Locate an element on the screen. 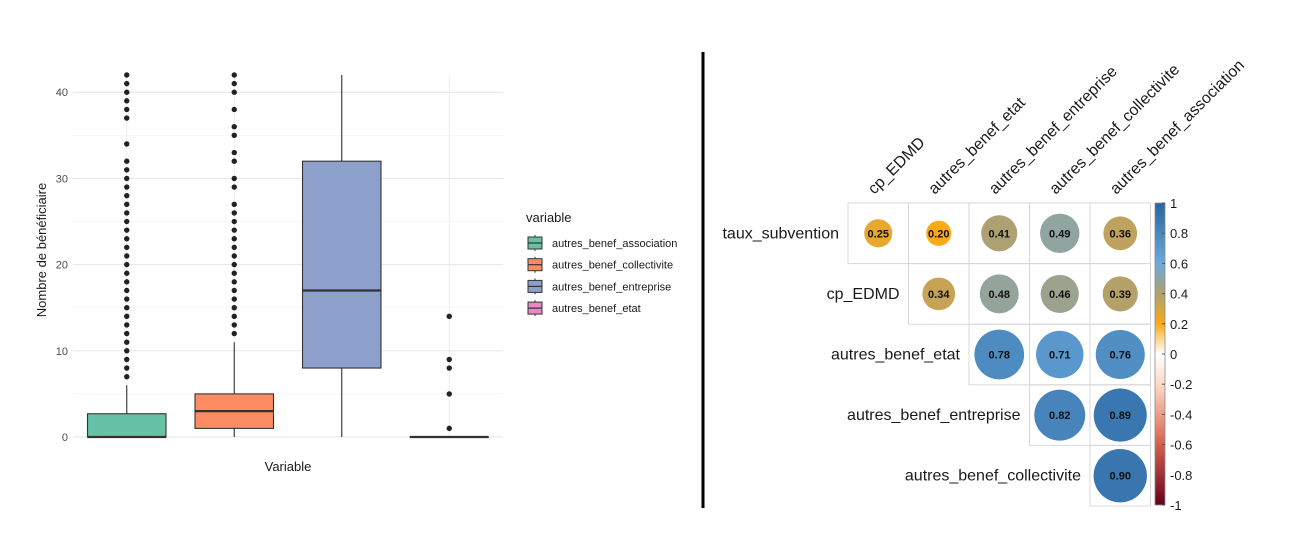  y-tick-label: 30 is located at coordinates (62, 179).